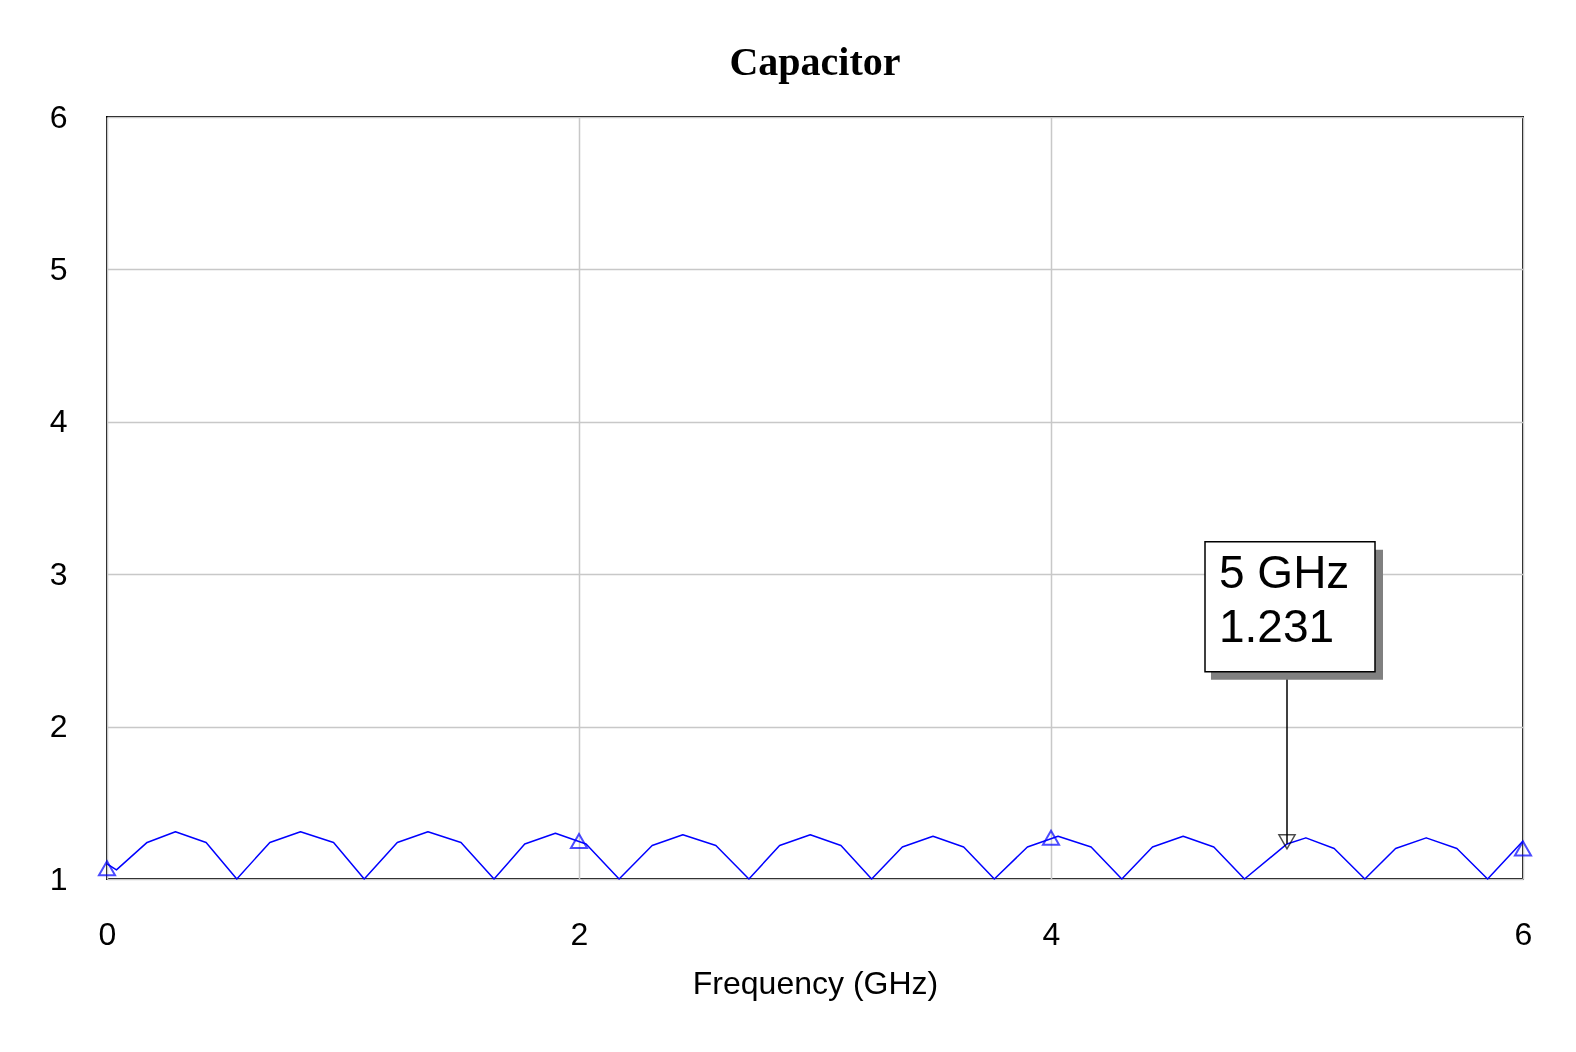 The height and width of the screenshot is (1052, 1576). I want to click on x-tick-label: 2, so click(579, 933).